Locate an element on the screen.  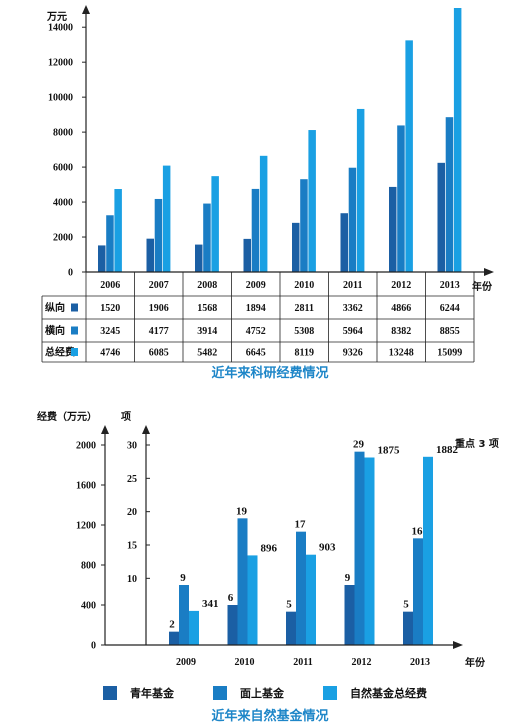
chart2-right-tick-label: 20 is located at coordinates (132, 512).